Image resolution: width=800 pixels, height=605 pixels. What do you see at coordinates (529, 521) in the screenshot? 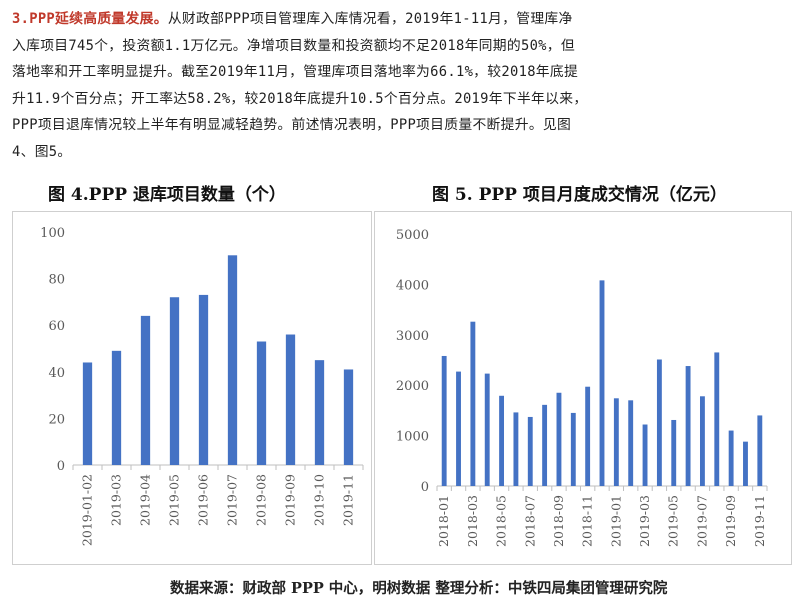
I see `chart5-x-tick-label: 2018-07` at bounding box center [529, 521].